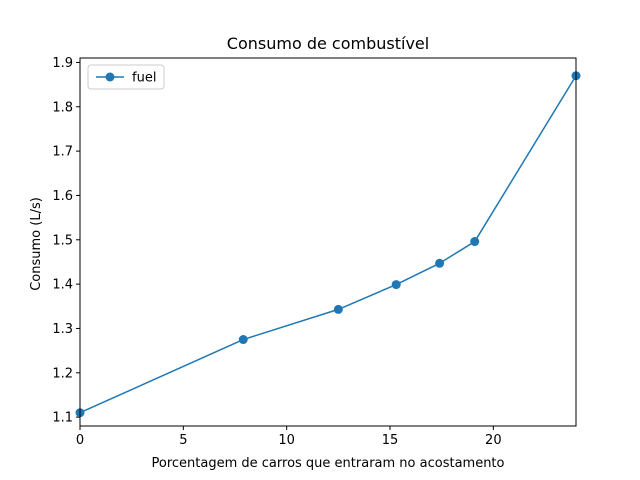 This screenshot has width=640, height=480. What do you see at coordinates (80, 440) in the screenshot?
I see `x-tick-label: 0` at bounding box center [80, 440].